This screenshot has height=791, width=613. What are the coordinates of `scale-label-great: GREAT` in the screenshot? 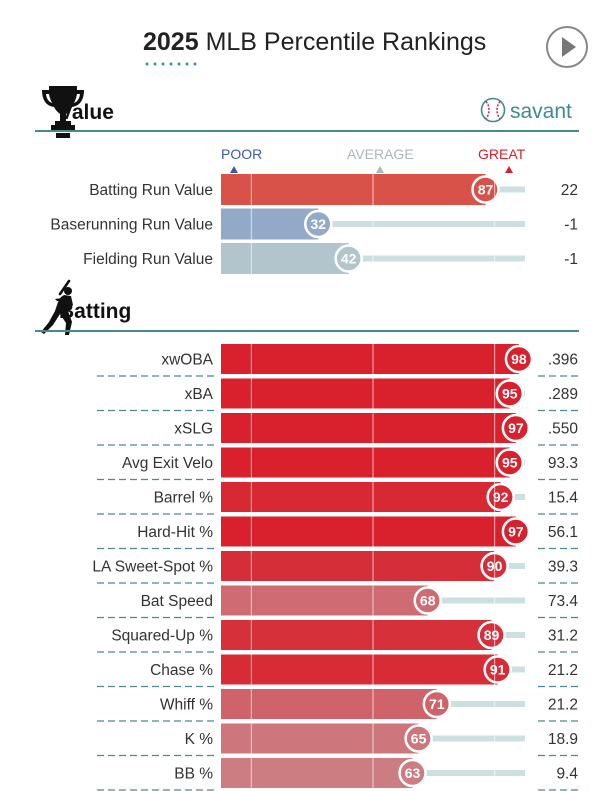 It's located at (502, 154).